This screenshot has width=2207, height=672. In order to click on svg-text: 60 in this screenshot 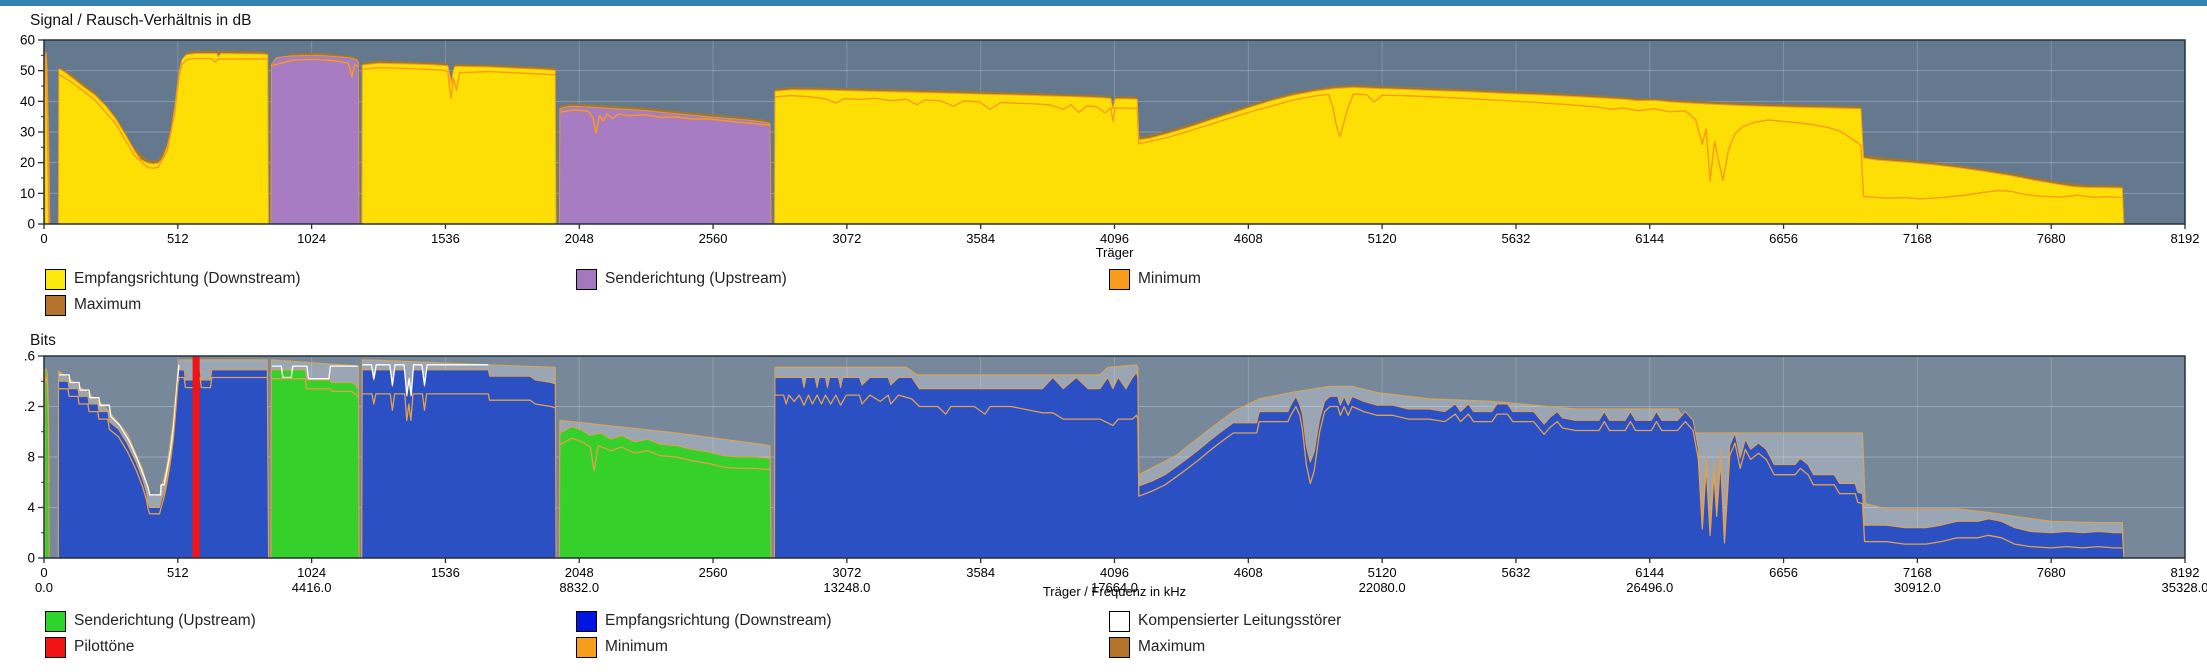, I will do `click(27, 40)`.